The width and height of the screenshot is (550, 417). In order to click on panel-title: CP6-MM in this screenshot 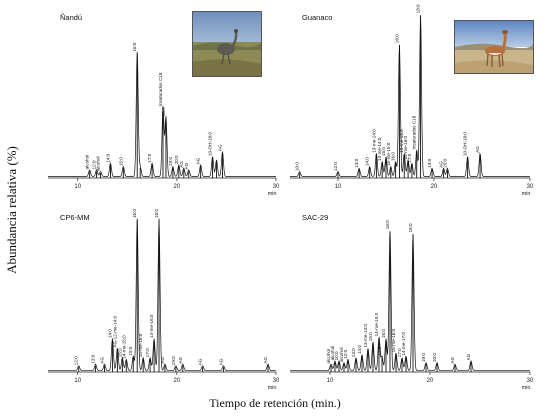, I will do `click(75, 217)`.